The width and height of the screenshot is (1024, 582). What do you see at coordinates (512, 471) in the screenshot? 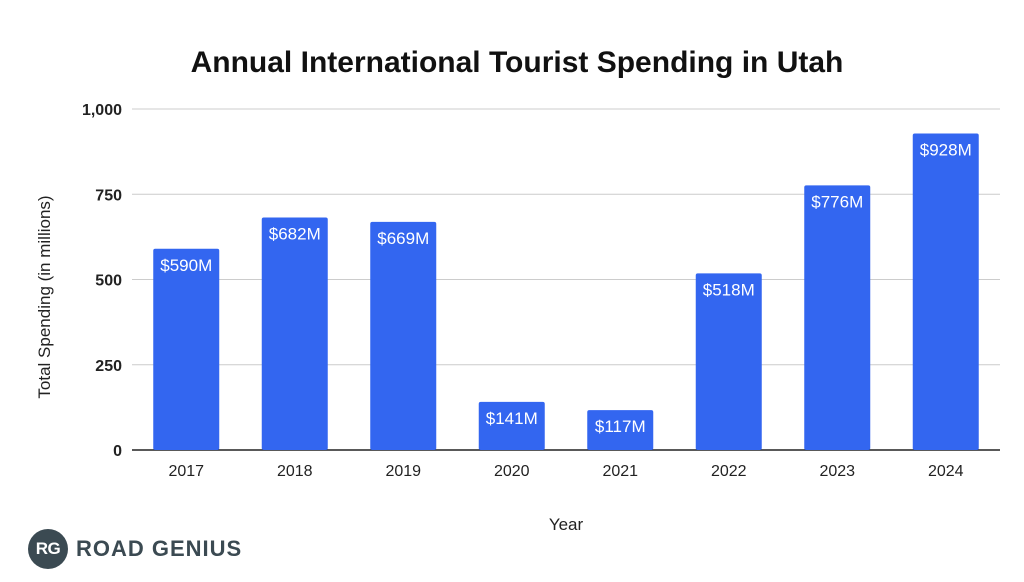
I see `x-tick-label: 2020` at bounding box center [512, 471].